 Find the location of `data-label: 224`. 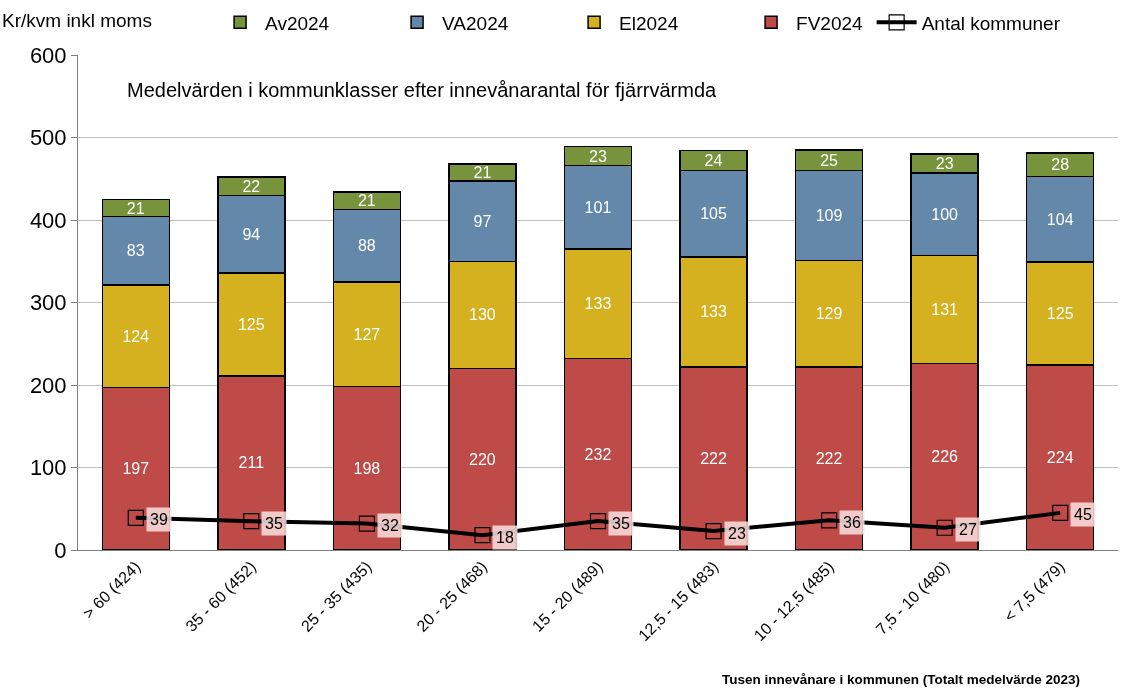

data-label: 224 is located at coordinates (1060, 458).